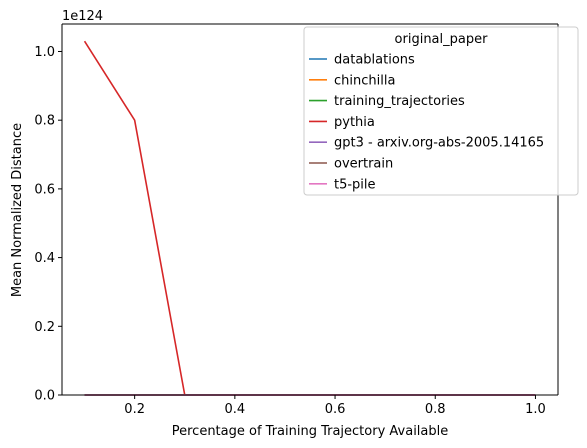  I want to click on x-axis-ticks: 0.2 0.4 0.6 0.8 1.0, so click(335, 406).